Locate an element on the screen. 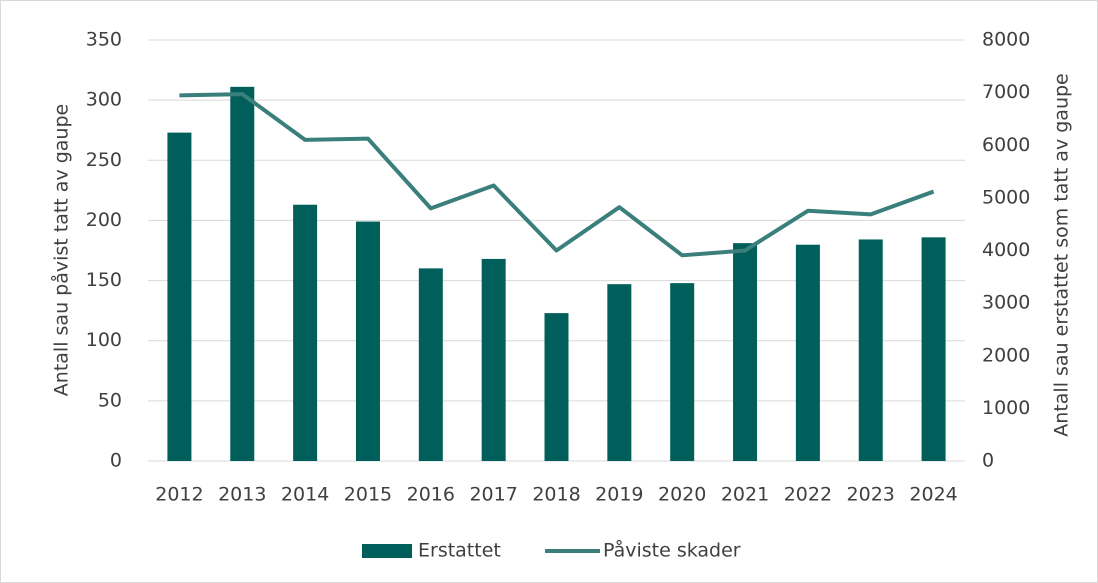  legend-label: Erstattet is located at coordinates (459, 551).